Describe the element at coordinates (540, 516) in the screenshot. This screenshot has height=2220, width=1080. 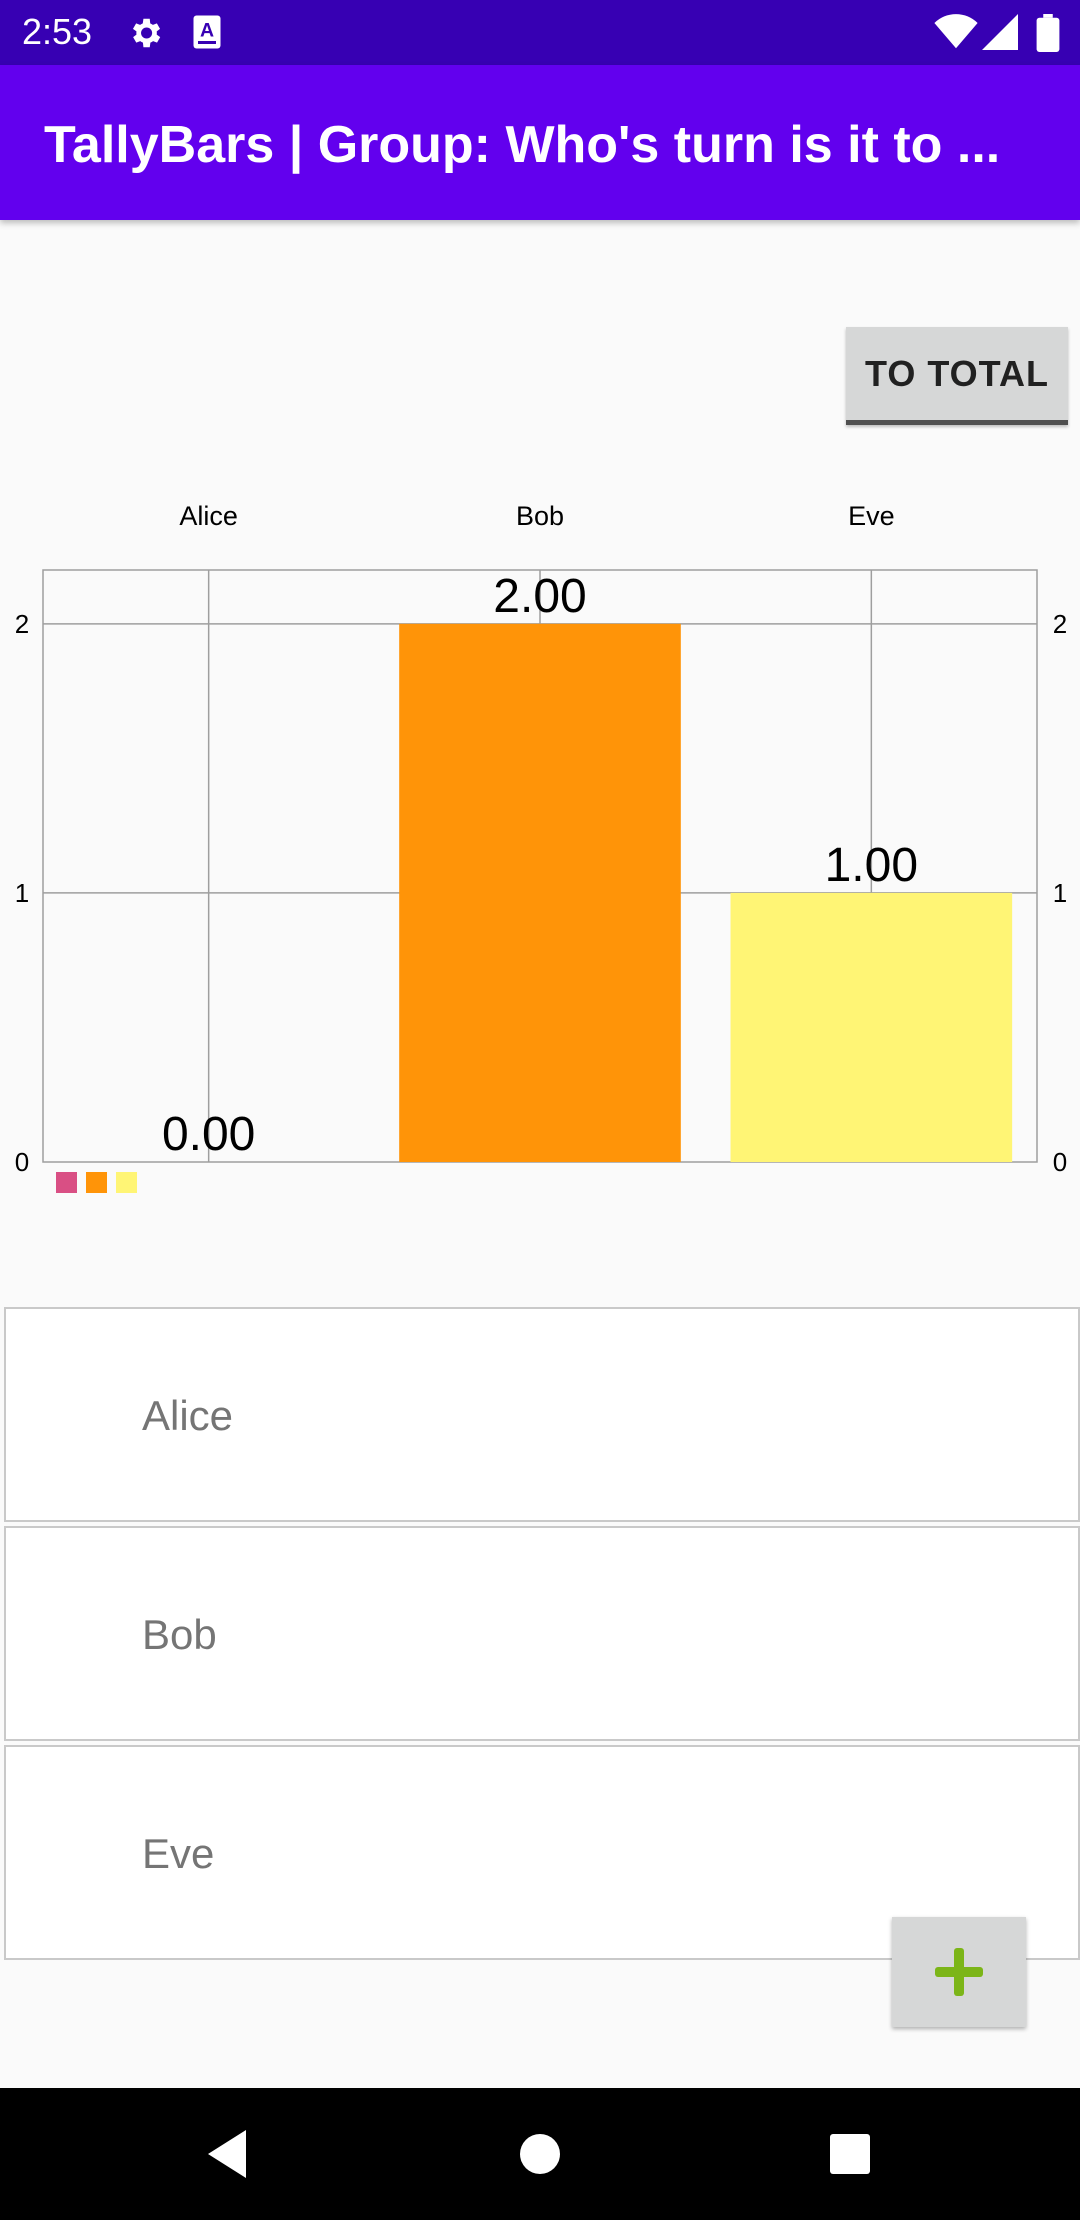
I see `x-tick-label: Bob` at that location.